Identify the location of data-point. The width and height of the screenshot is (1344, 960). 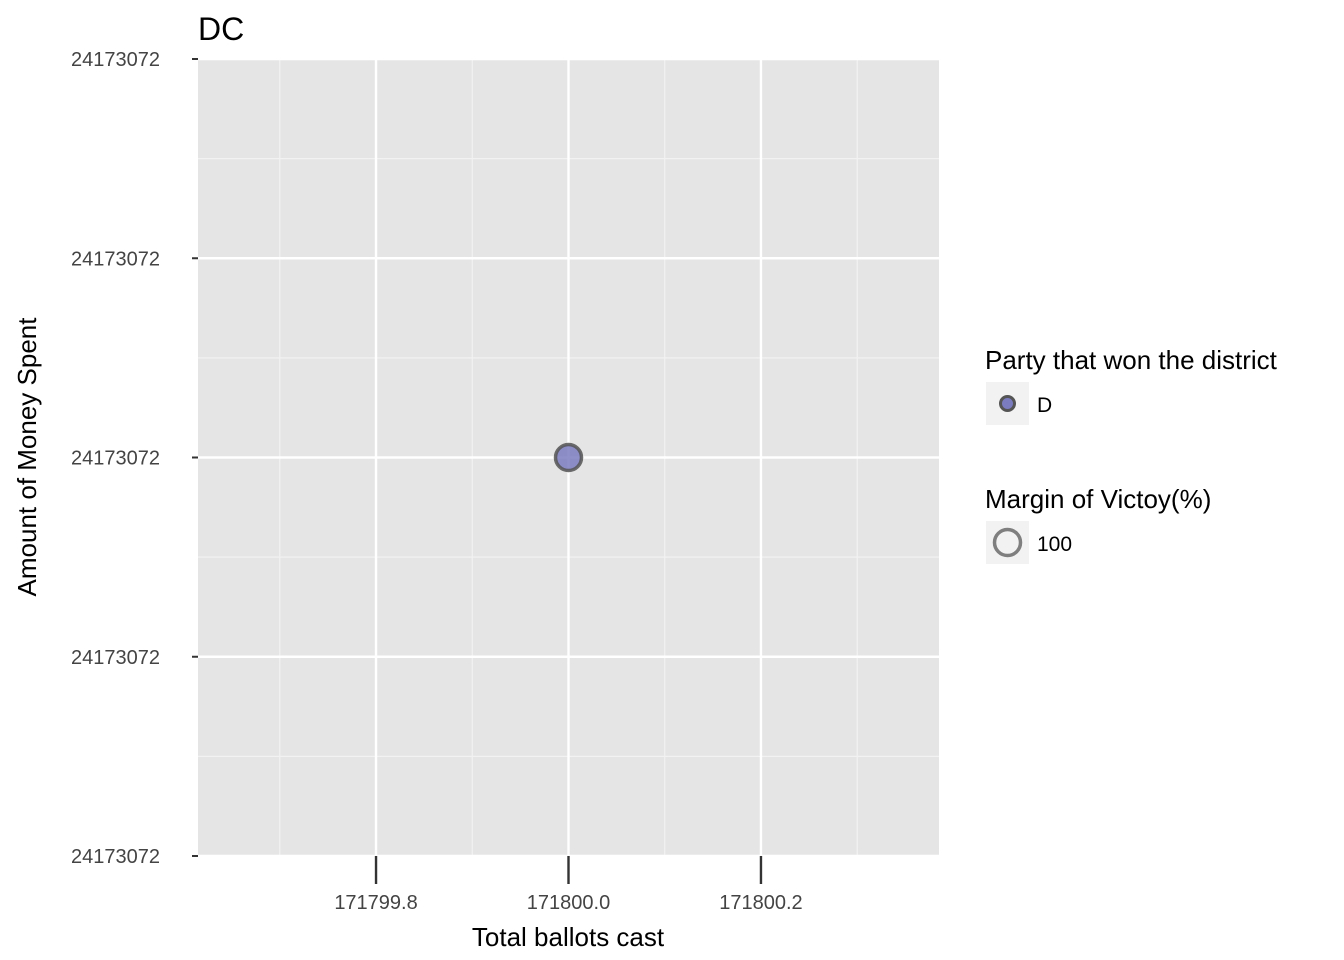
(568, 457).